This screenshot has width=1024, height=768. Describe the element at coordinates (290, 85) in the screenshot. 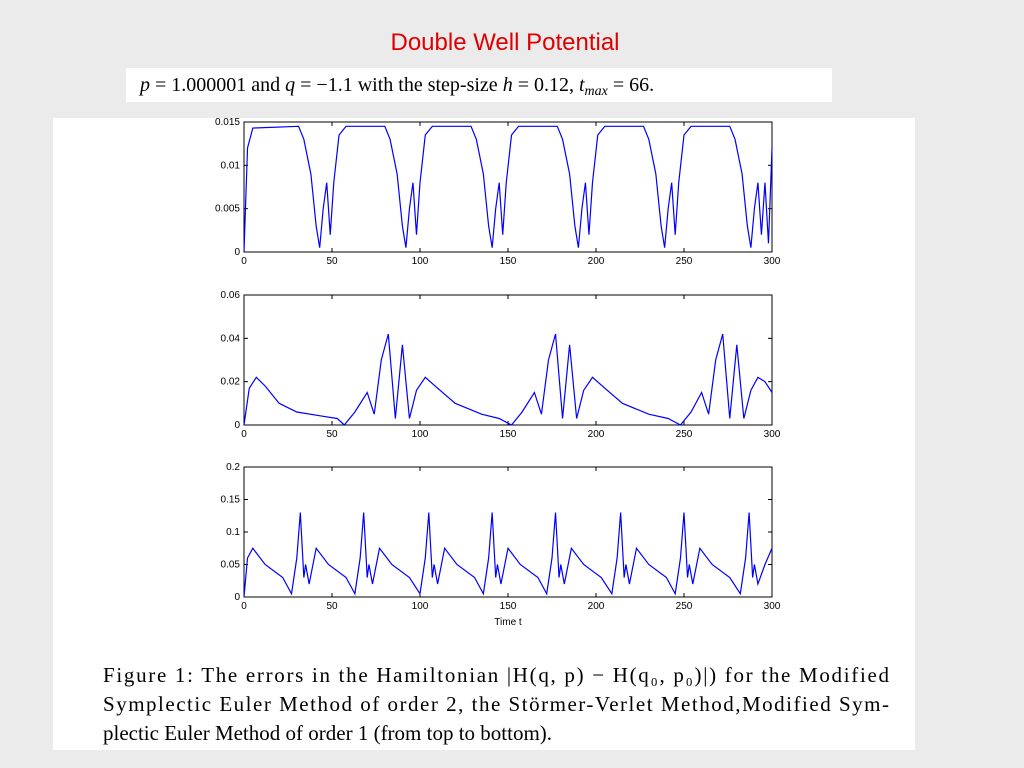

I see `subtitle-part: q` at that location.